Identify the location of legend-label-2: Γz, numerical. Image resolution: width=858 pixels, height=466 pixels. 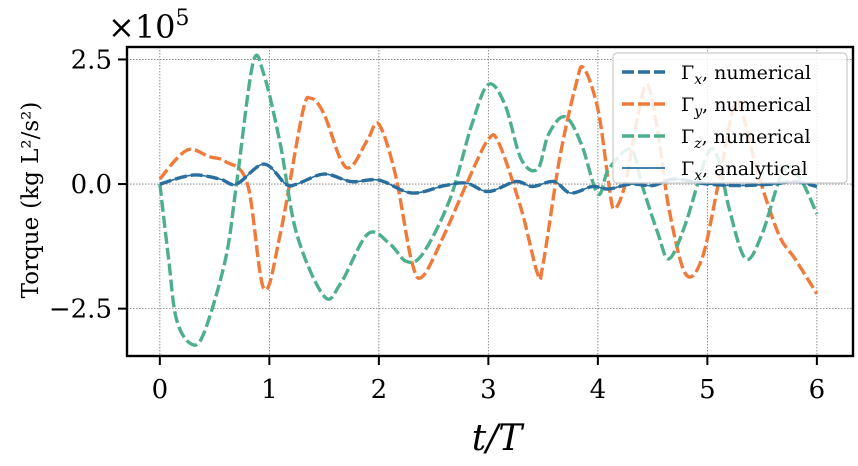
(746, 139).